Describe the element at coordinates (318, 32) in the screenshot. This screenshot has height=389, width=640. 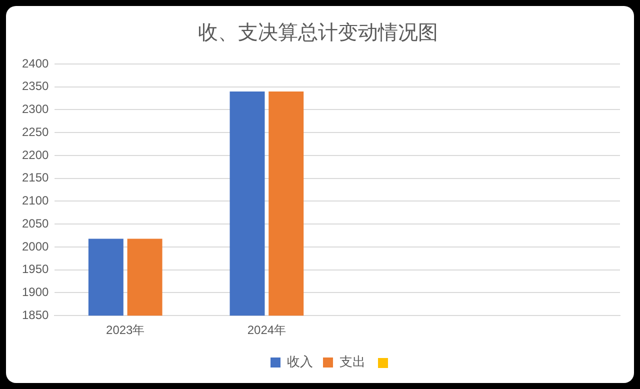
I see `chart-title: 收、支决算总计变动情况图` at that location.